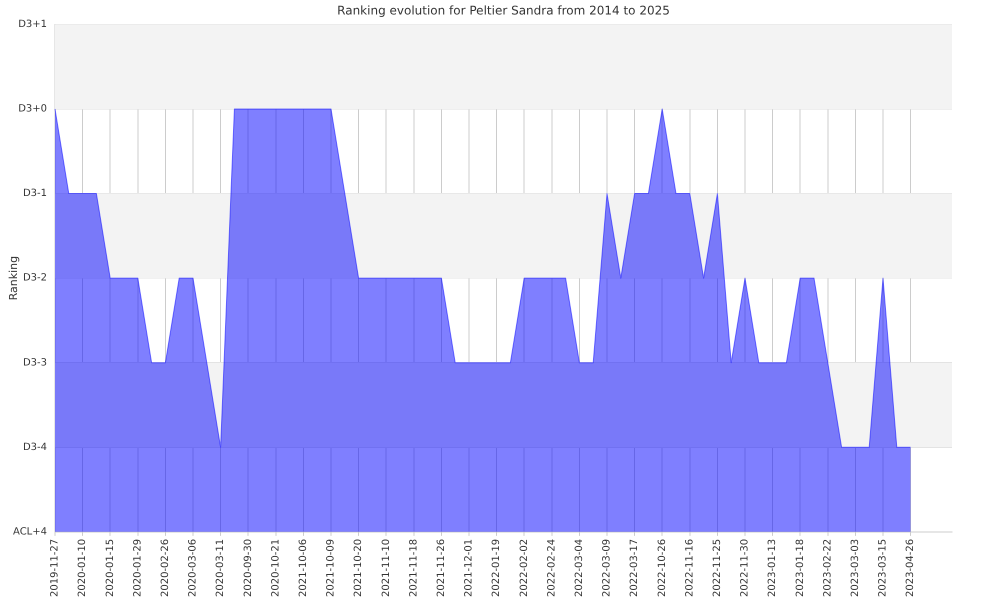 The image size is (1000, 600). What do you see at coordinates (607, 568) in the screenshot?
I see `x-tick-label: 2022-03-09` at bounding box center [607, 568].